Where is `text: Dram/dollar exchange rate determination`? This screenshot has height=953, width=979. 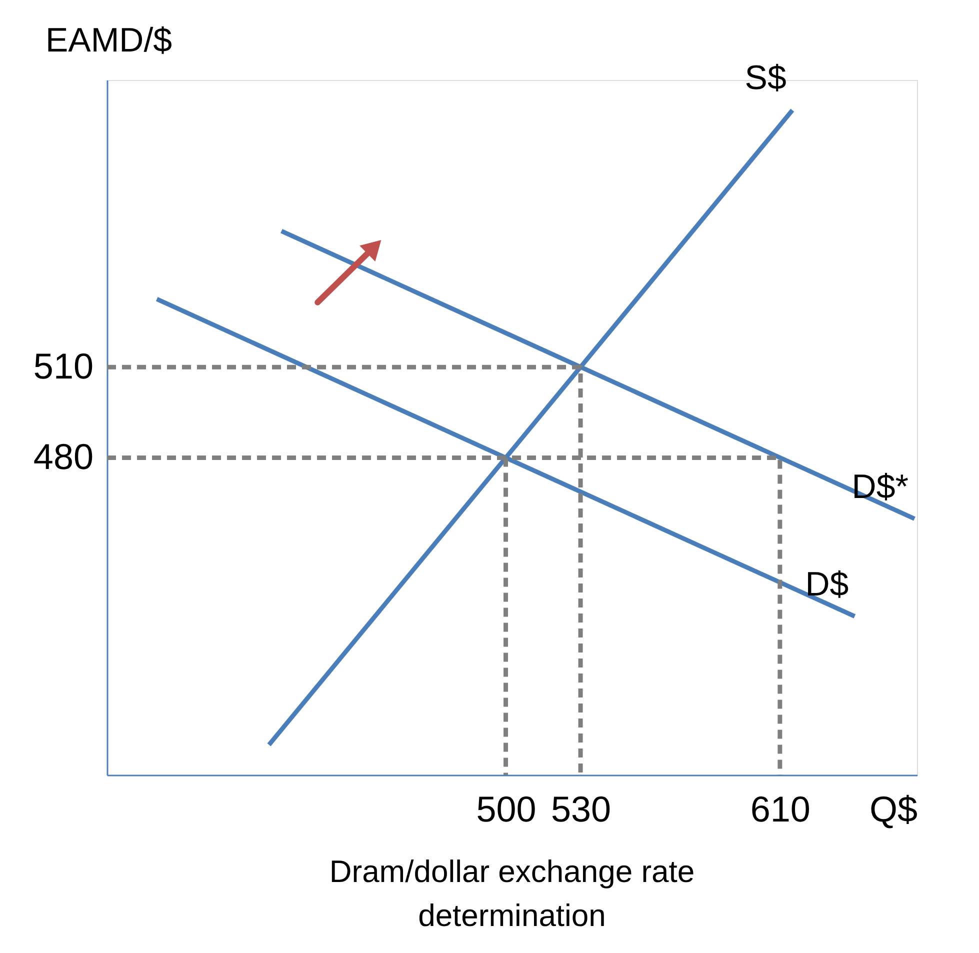 text: Dram/dollar exchange rate determination is located at coordinates (512, 893).